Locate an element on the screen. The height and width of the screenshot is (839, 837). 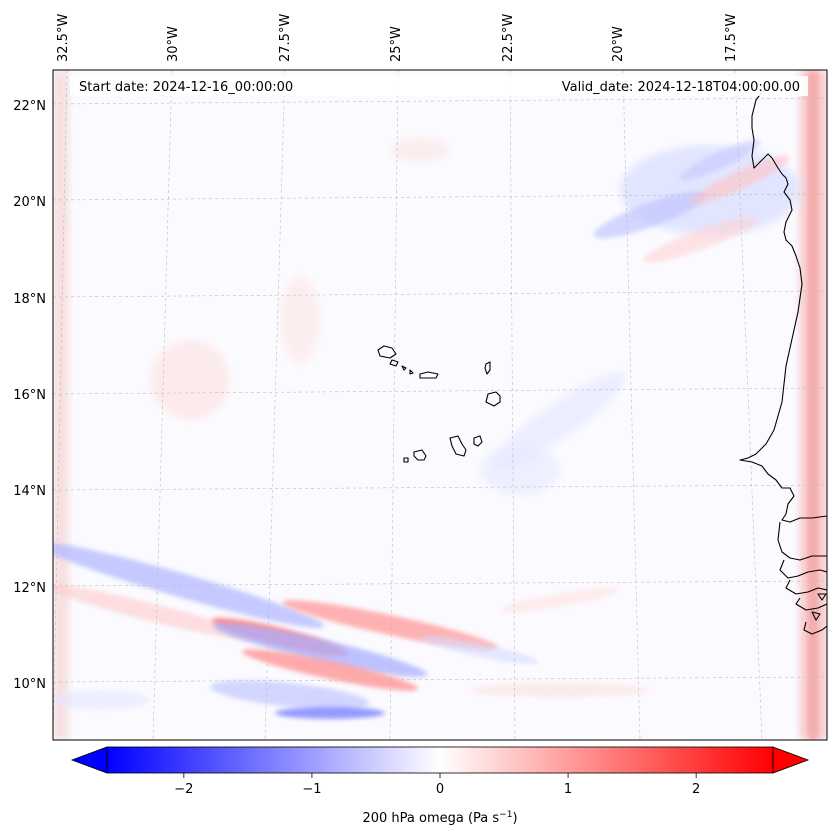
colorbar-label: 200 hPa omega (Pa s−1) is located at coordinates (439, 818).